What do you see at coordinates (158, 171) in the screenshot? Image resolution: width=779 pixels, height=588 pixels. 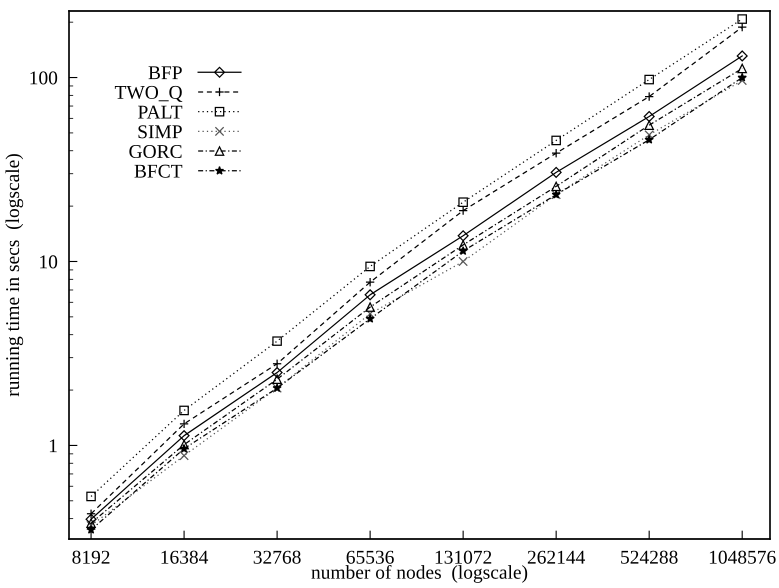 I see `legend-label: BFCT` at bounding box center [158, 171].